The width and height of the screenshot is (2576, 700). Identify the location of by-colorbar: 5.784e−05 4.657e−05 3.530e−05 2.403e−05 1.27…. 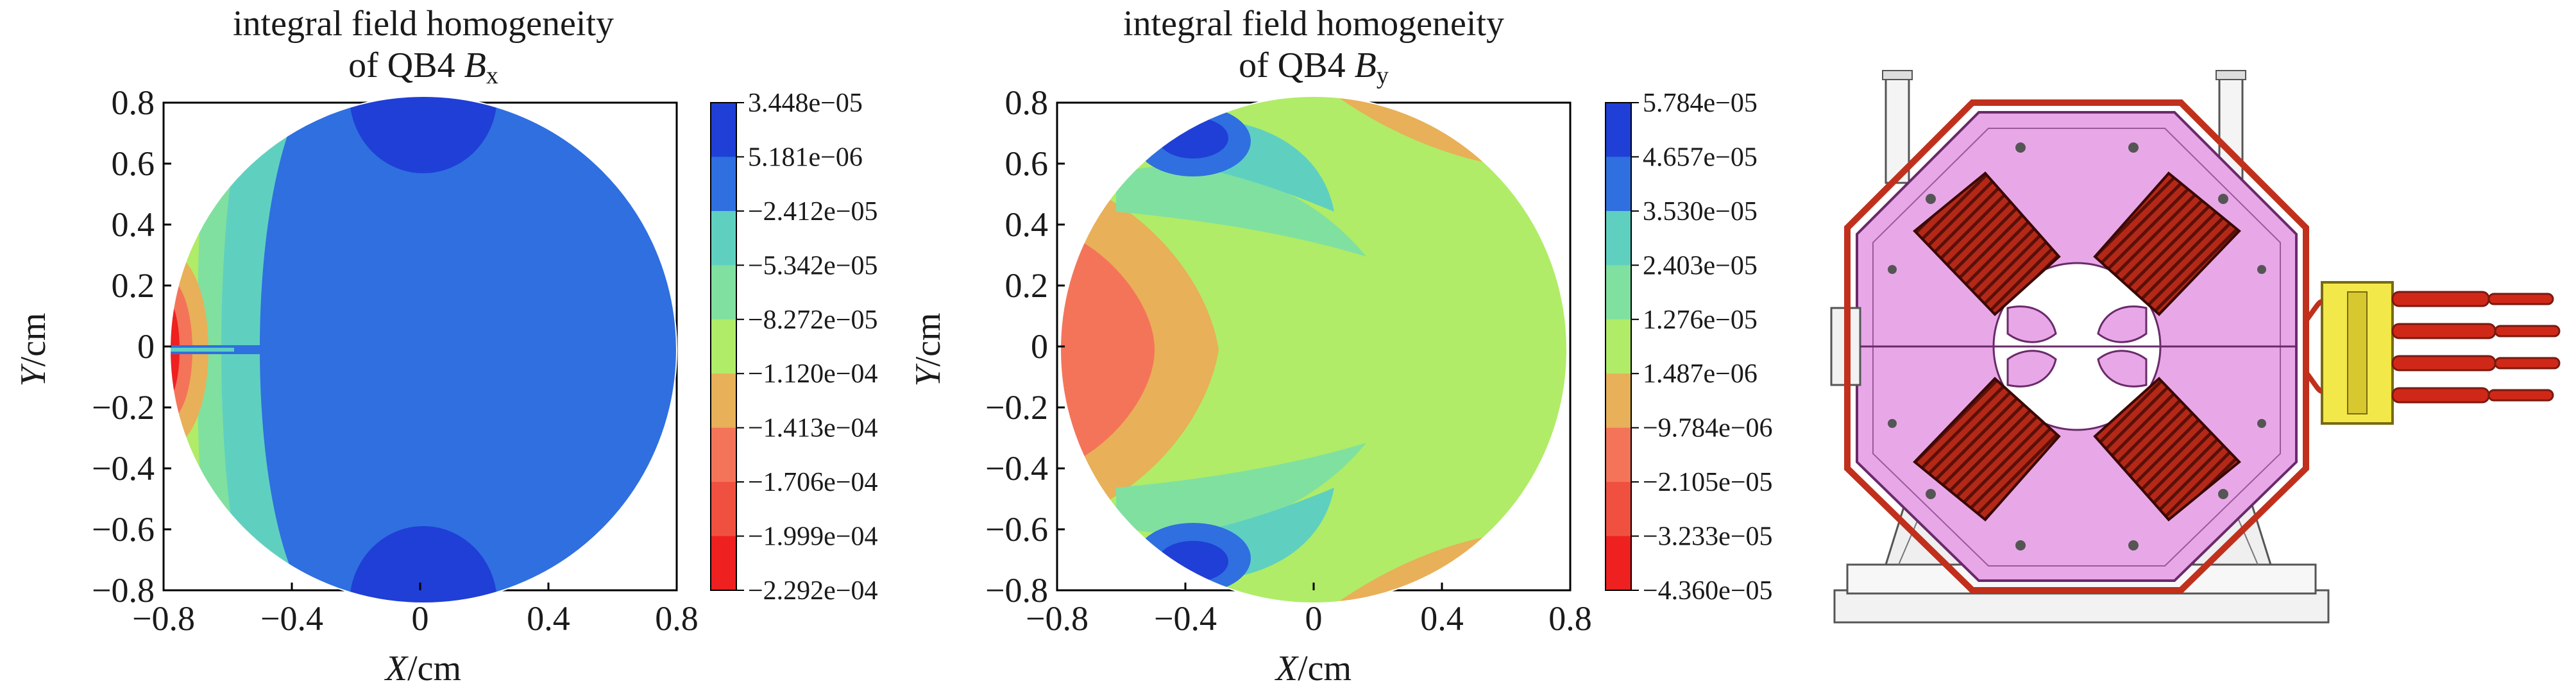
(1689, 347).